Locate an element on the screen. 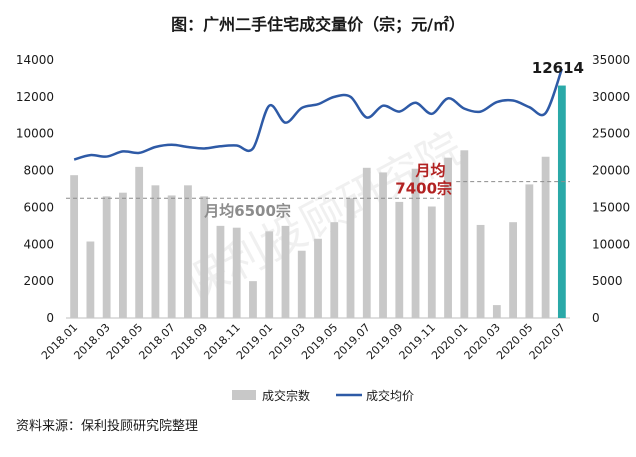  right-axis-tick-label: 35000 is located at coordinates (611, 60).